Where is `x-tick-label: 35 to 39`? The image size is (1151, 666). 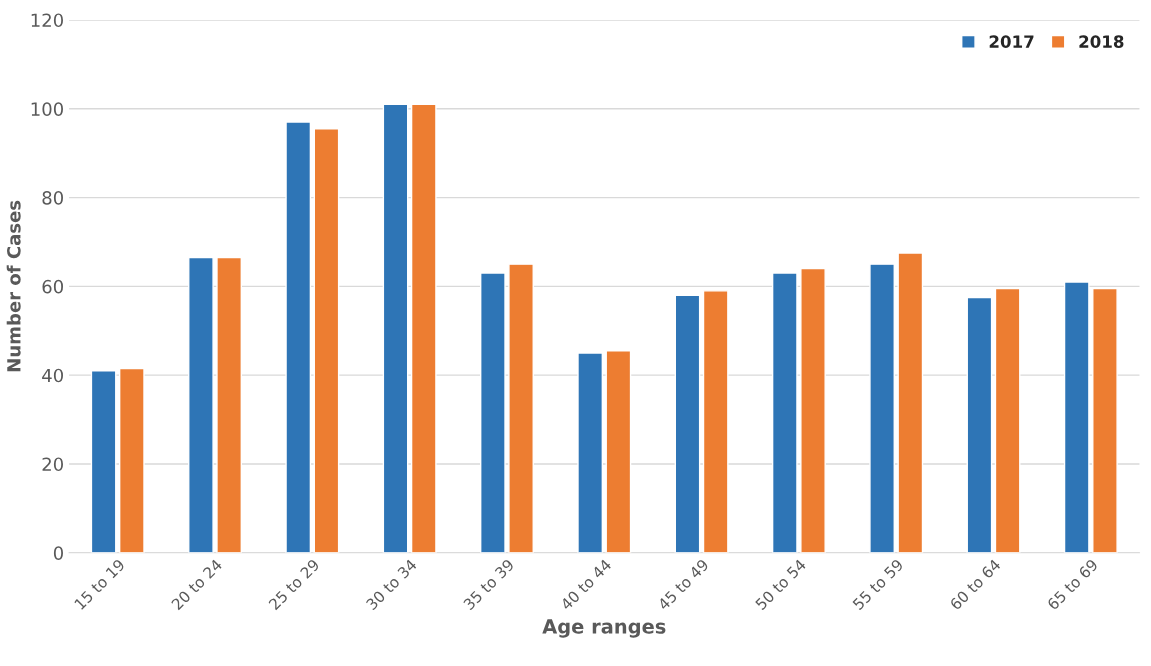
x-tick-label: 35 to 39 is located at coordinates (488, 584).